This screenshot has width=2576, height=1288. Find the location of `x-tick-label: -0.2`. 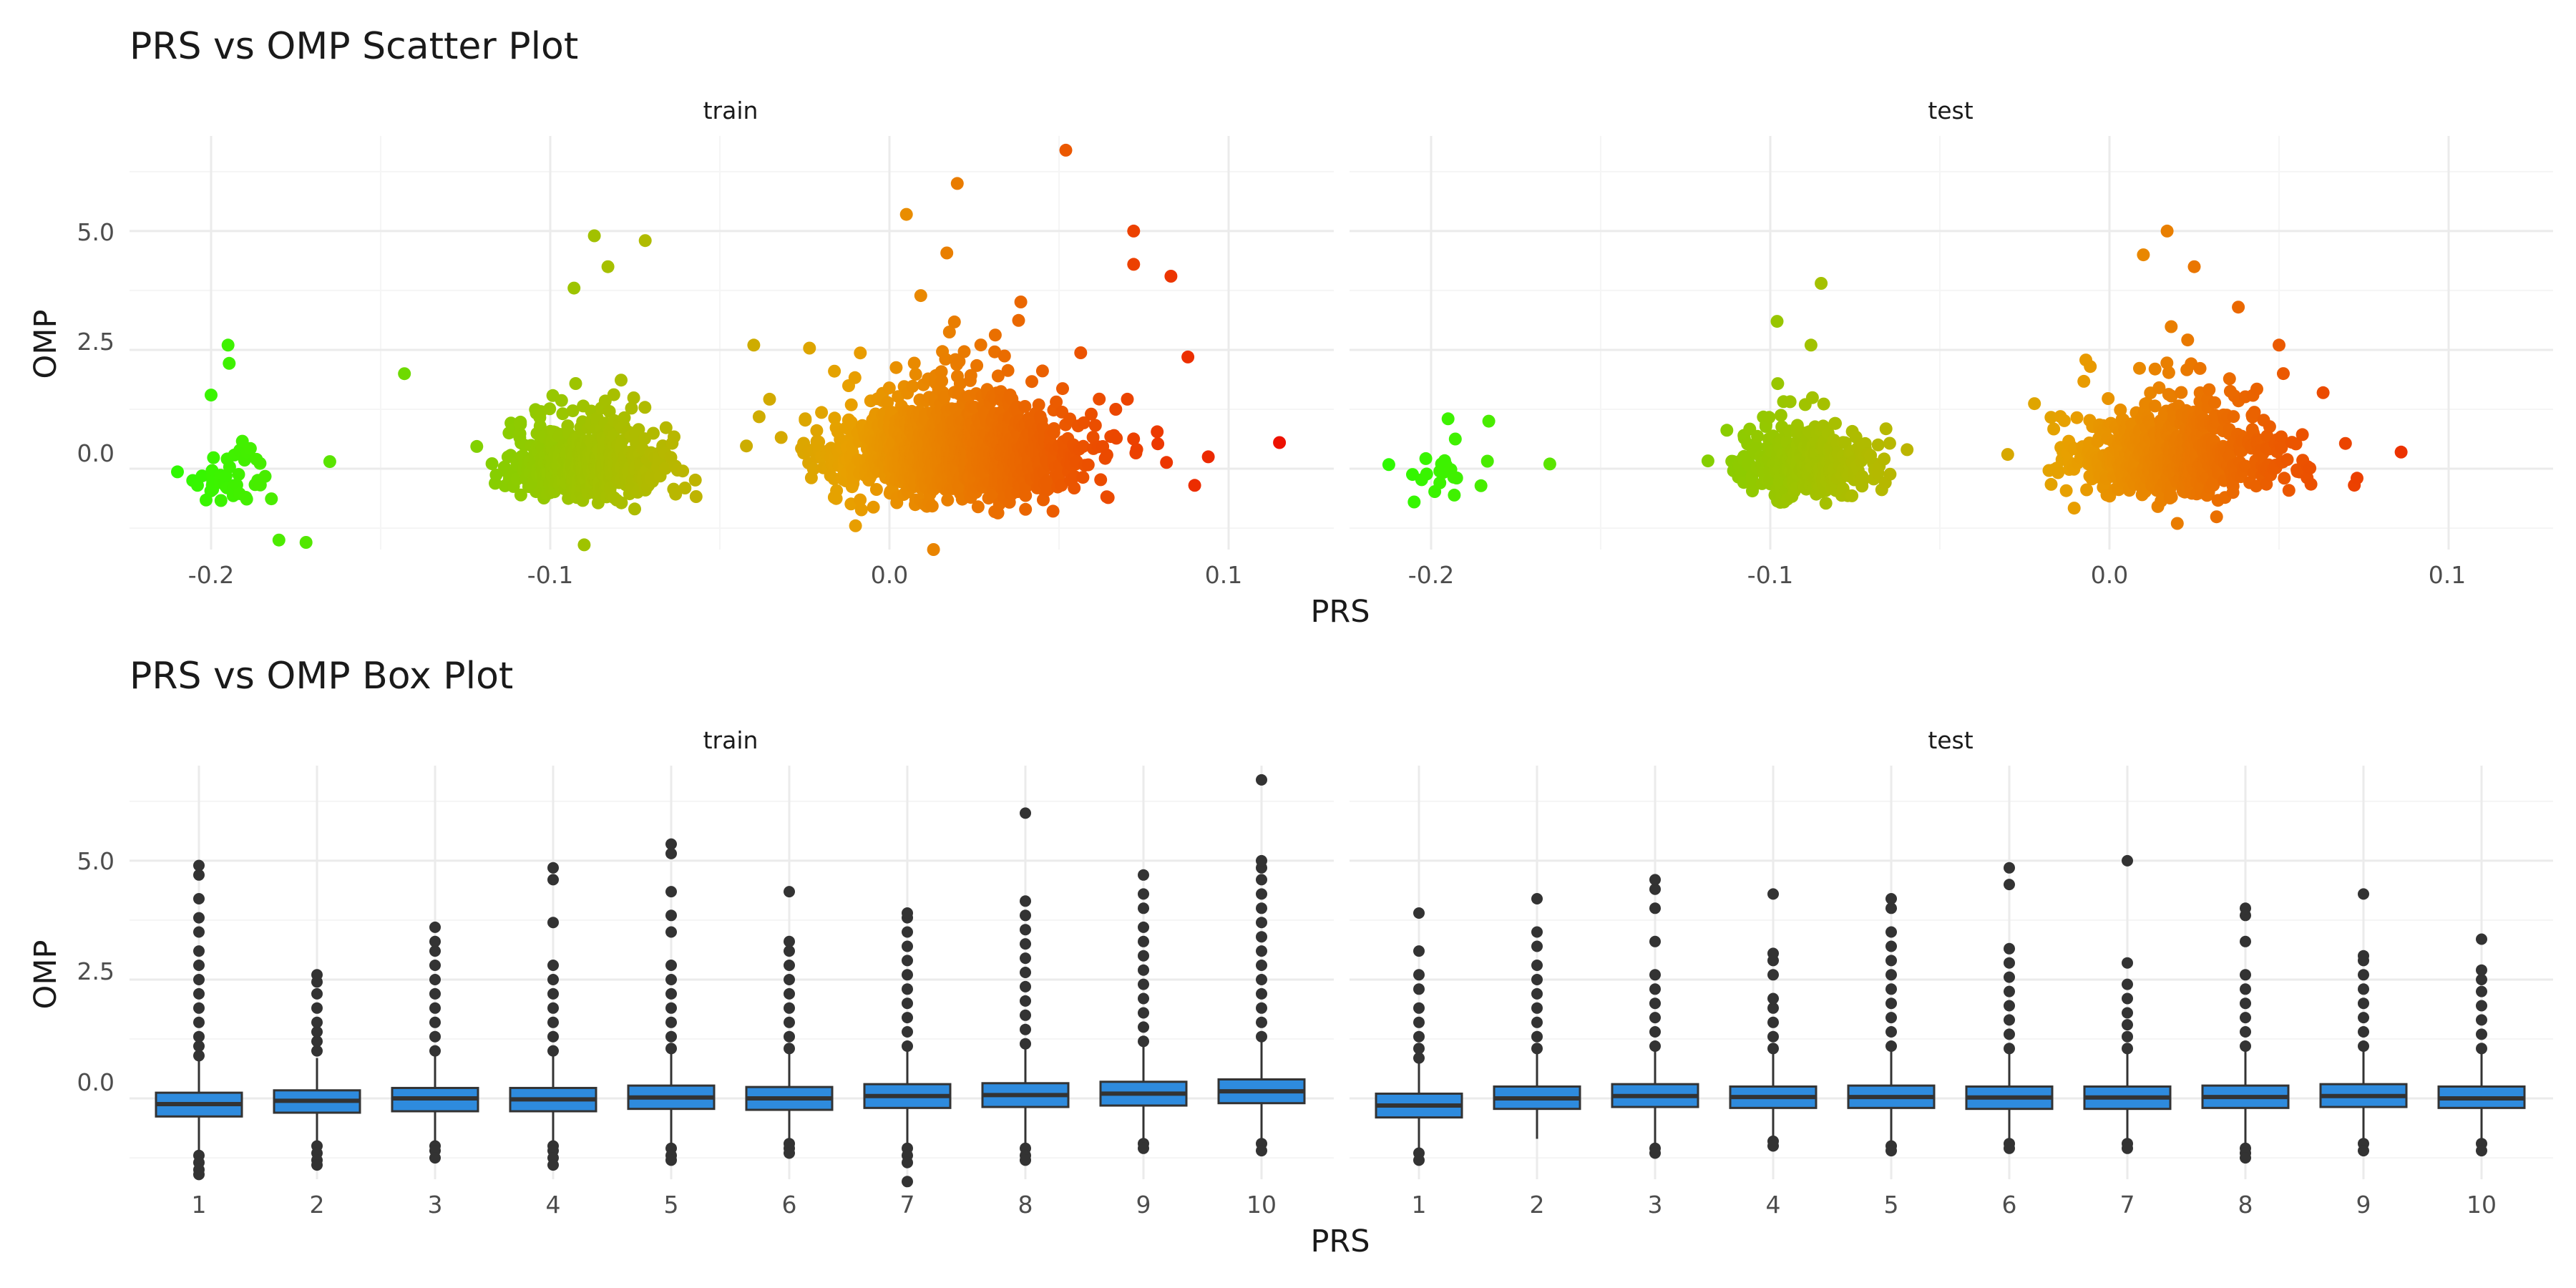

x-tick-label: -0.2 is located at coordinates (211, 575).